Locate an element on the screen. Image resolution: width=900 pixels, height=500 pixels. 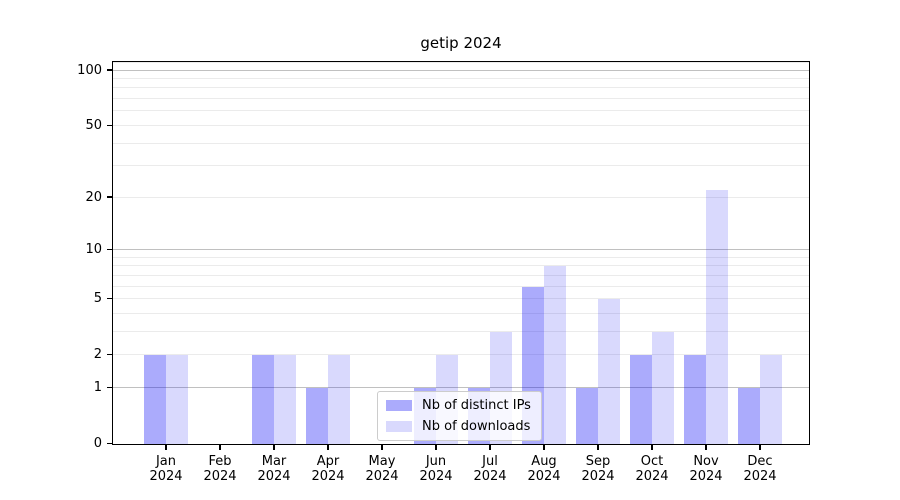
x-tick-label-sep: Sep 2024 is located at coordinates (598, 468).